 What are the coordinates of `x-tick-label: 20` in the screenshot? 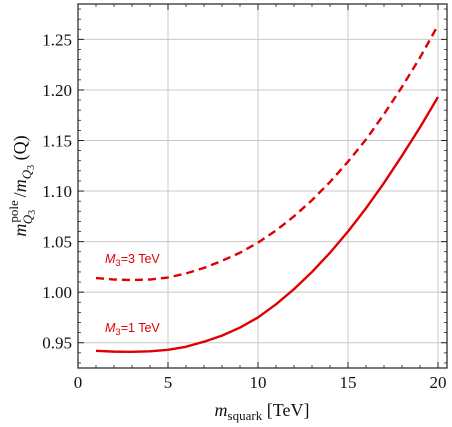 It's located at (438, 382).